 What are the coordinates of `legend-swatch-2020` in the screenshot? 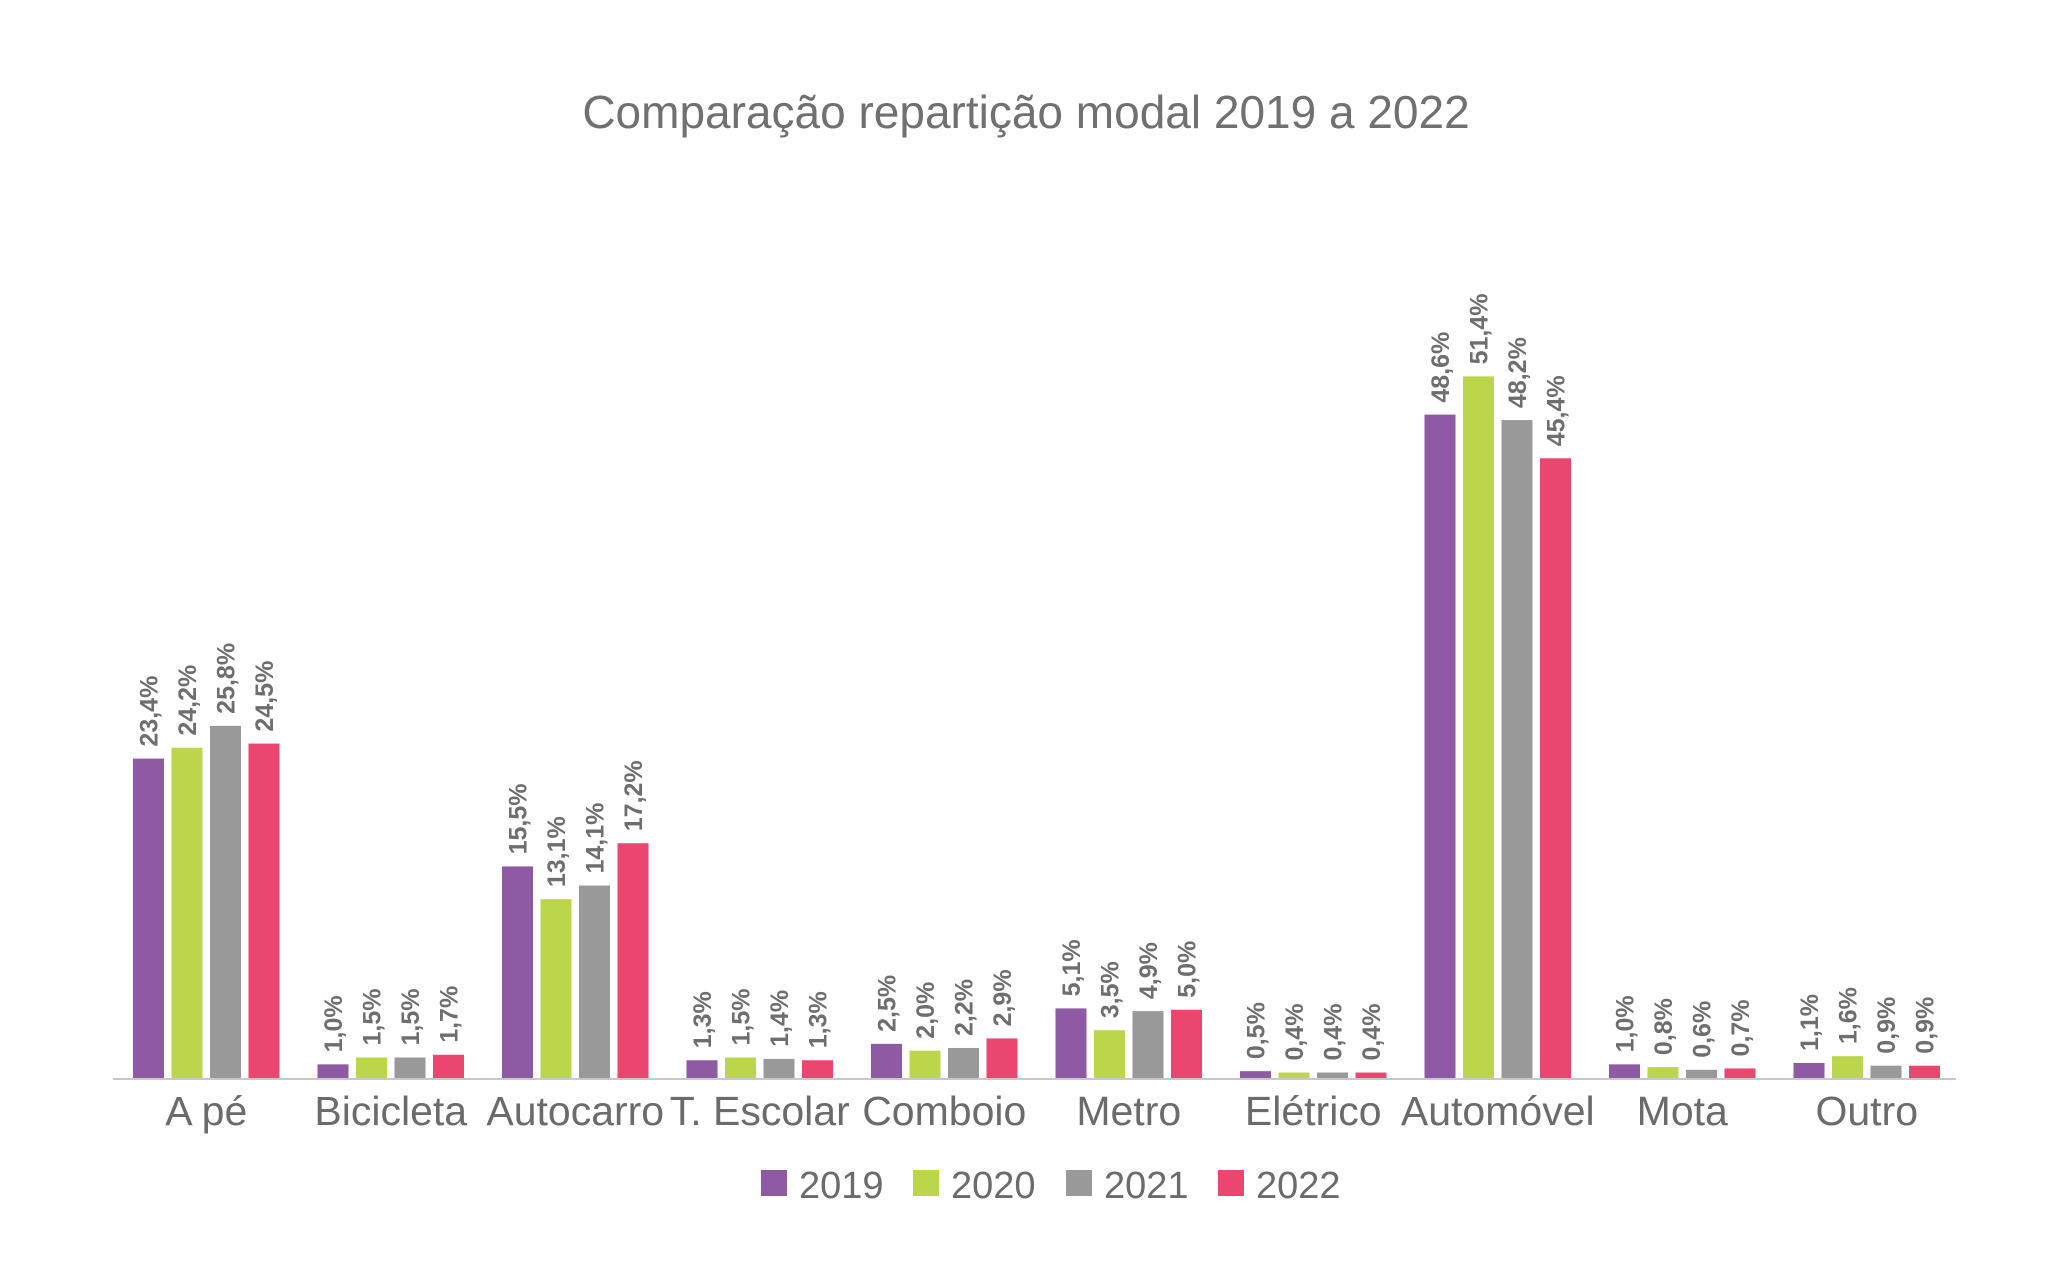 It's located at (926, 1183).